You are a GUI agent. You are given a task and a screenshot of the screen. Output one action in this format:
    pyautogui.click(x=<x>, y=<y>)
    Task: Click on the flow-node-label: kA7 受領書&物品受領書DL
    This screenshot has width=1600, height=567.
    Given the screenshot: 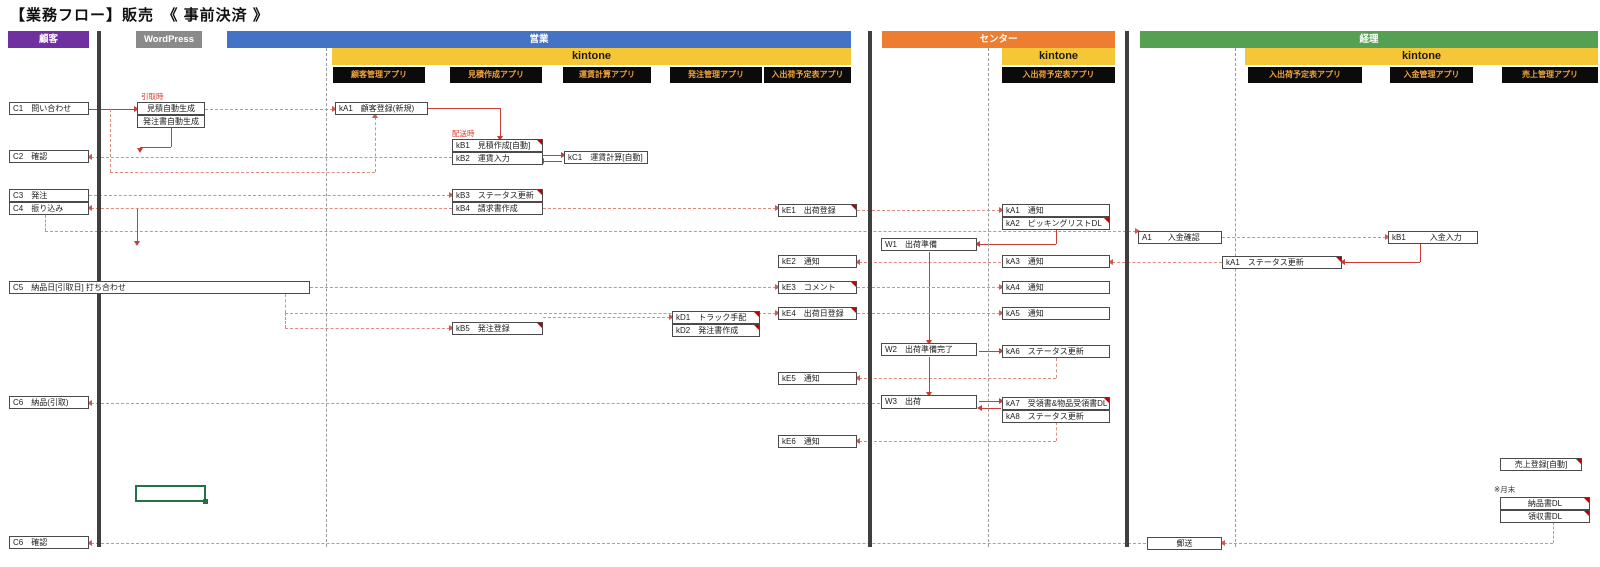 What is the action you would take?
    pyautogui.click(x=1057, y=403)
    